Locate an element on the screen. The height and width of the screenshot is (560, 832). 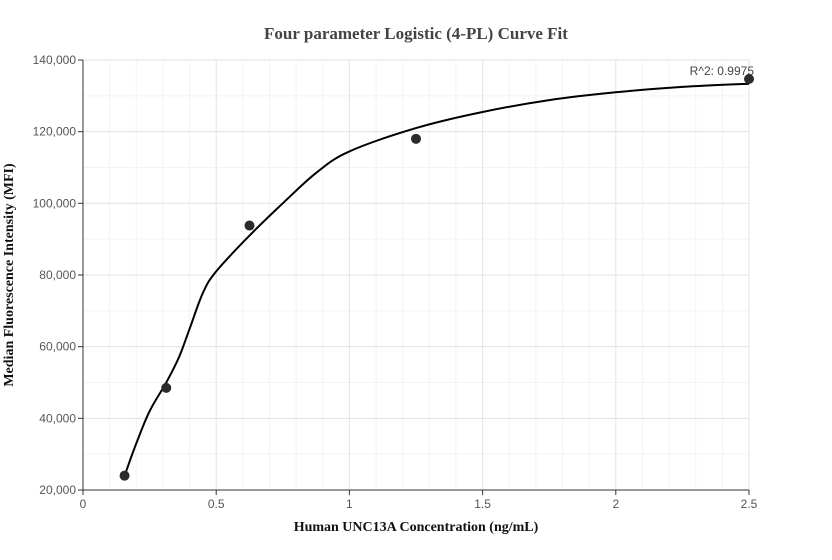
y-tick-label: 100,000 is located at coordinates (55, 203).